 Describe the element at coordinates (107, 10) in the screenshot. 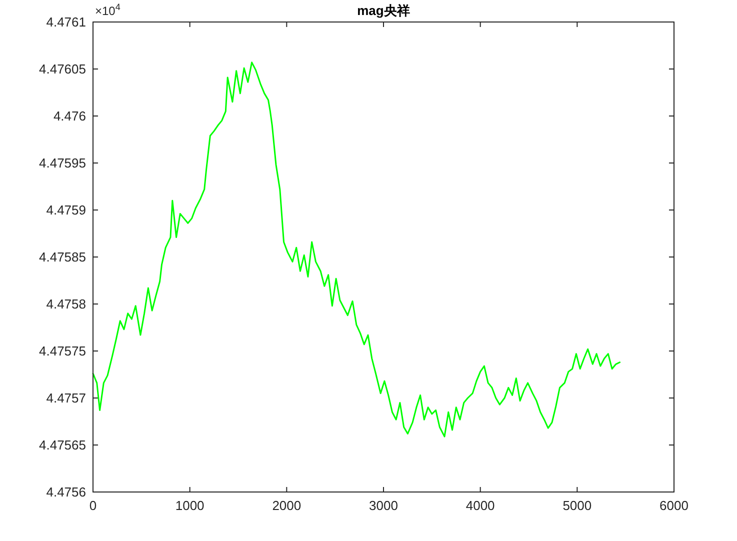

I see `text: ×10$^{4}$` at that location.